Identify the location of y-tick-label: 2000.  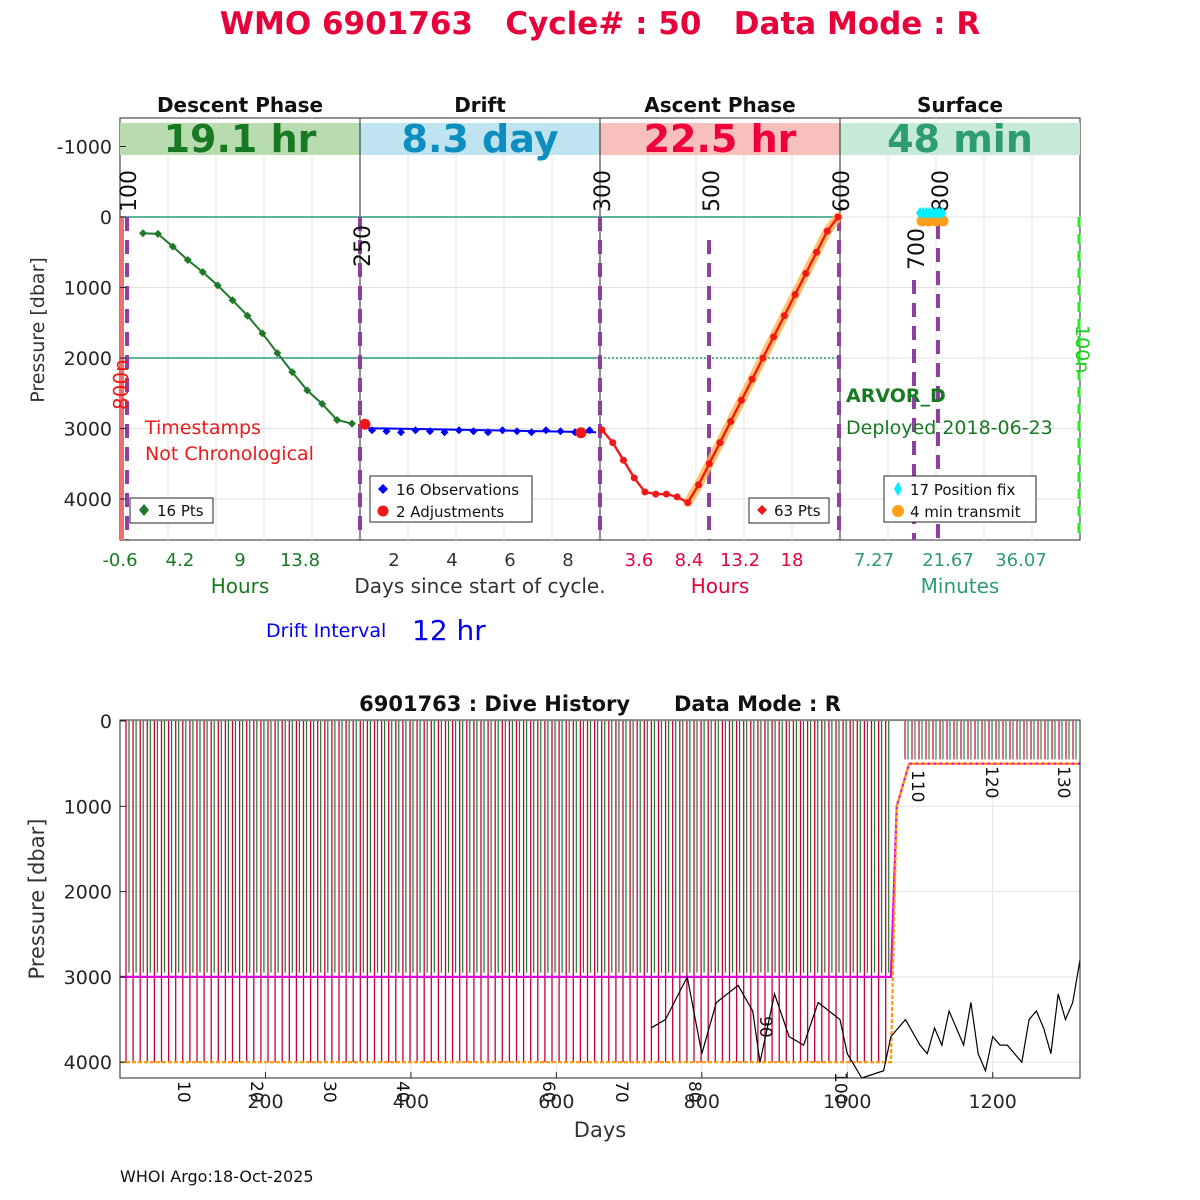
(88, 893).